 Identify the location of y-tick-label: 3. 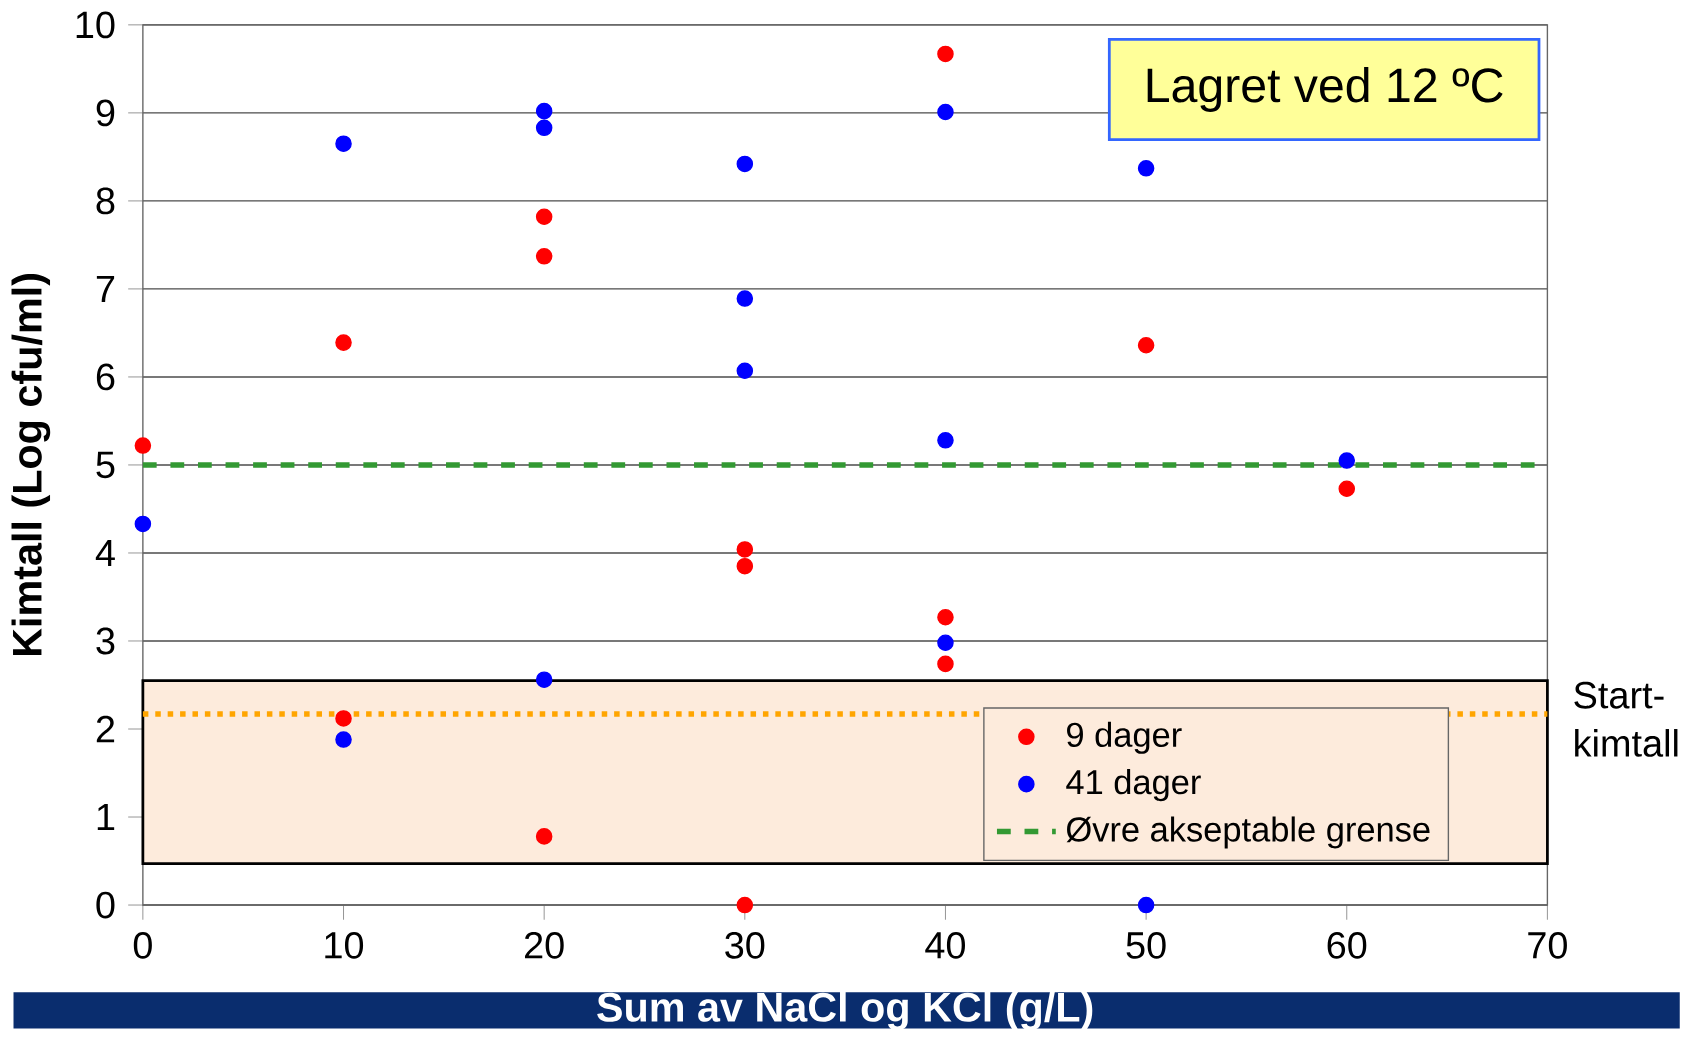
(105, 641).